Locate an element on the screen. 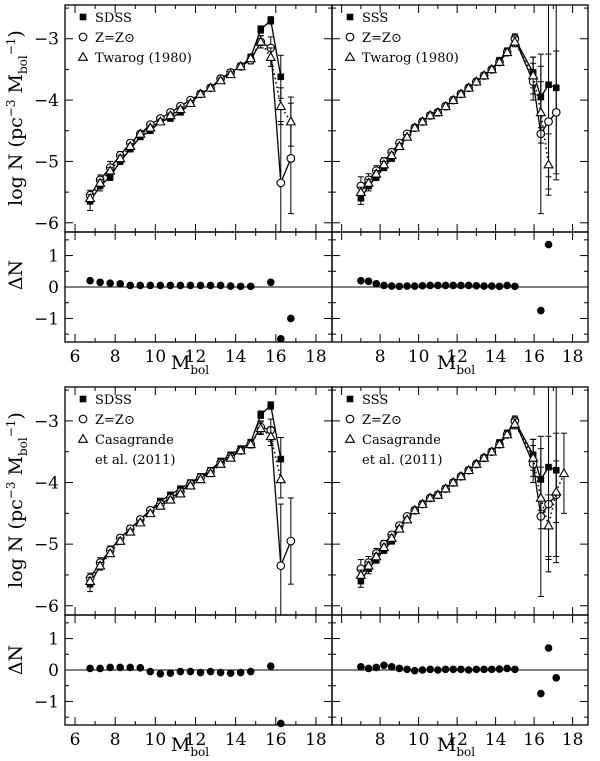  legend-label: SDSS is located at coordinates (113, 18).